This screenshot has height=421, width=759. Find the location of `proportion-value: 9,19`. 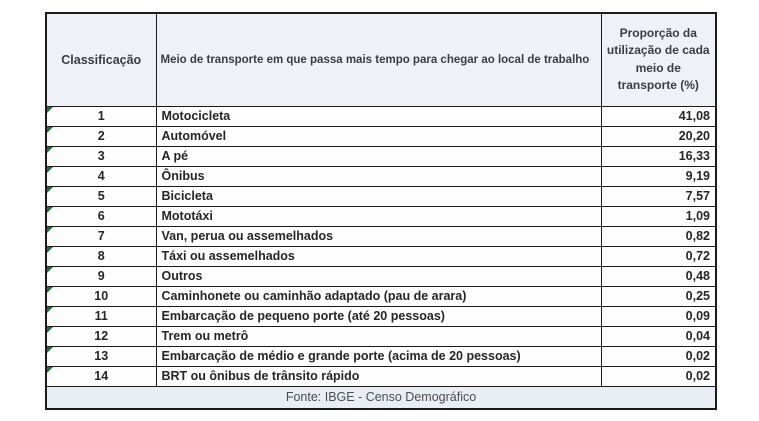

proportion-value: 9,19 is located at coordinates (697, 176).